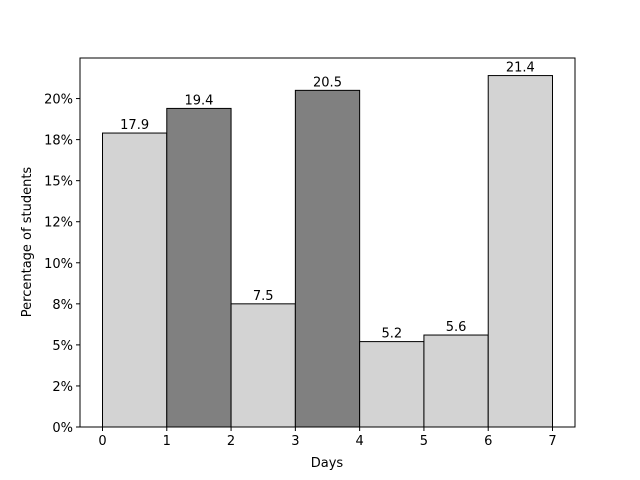 The height and width of the screenshot is (480, 640). I want to click on x-tick-label: 0, so click(102, 441).